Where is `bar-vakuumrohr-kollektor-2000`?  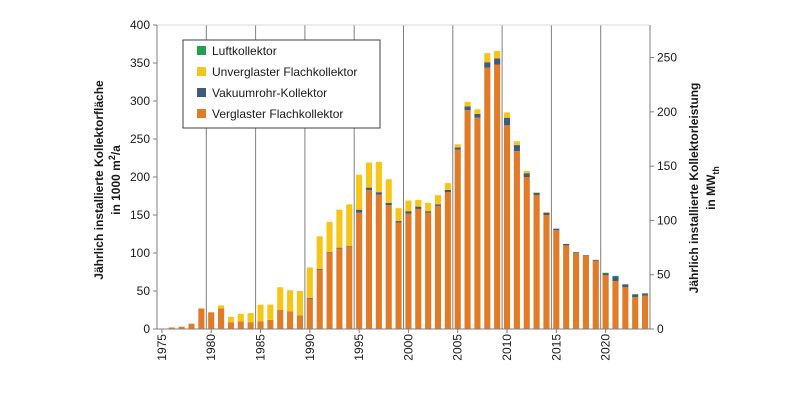
bar-vakuumrohr-kollektor-2000 is located at coordinates (408, 212).